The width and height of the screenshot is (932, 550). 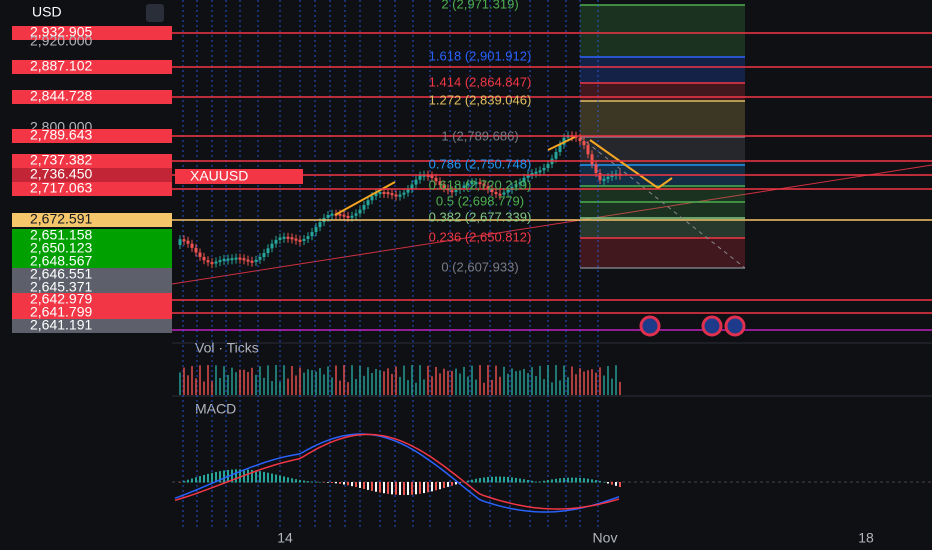 I want to click on scale-button, so click(x=155, y=13).